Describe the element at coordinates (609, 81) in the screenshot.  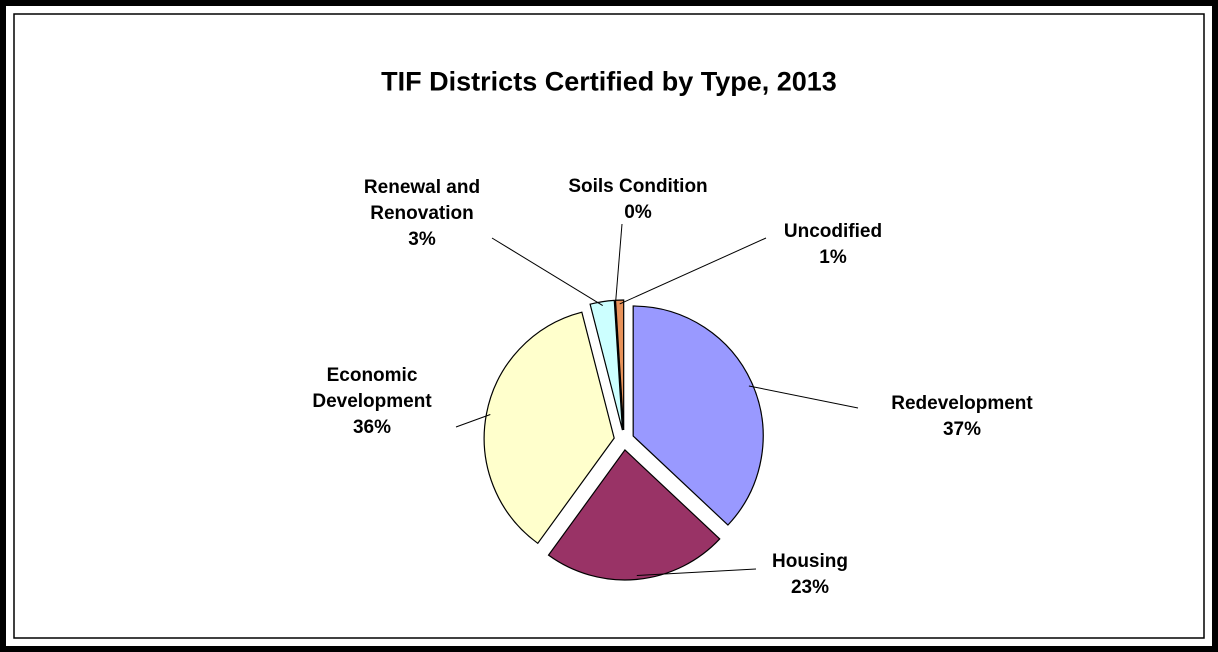
I see `chart-title: TIF Districts Certified by Type, 2013` at that location.